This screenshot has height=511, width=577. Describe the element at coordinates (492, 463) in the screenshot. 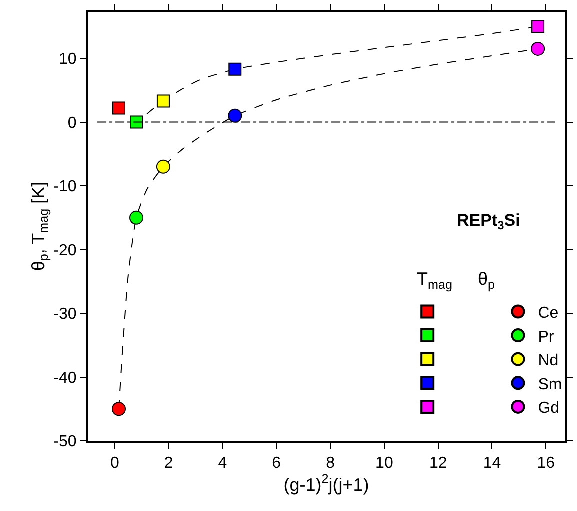

I see `x-tick-label: 14` at that location.